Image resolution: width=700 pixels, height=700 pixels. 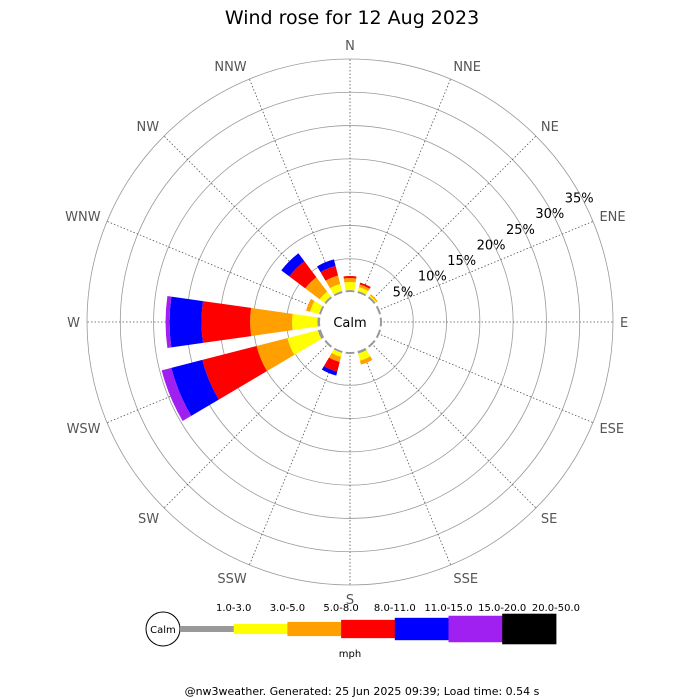 I want to click on direction-label-w: W, so click(x=73, y=323).